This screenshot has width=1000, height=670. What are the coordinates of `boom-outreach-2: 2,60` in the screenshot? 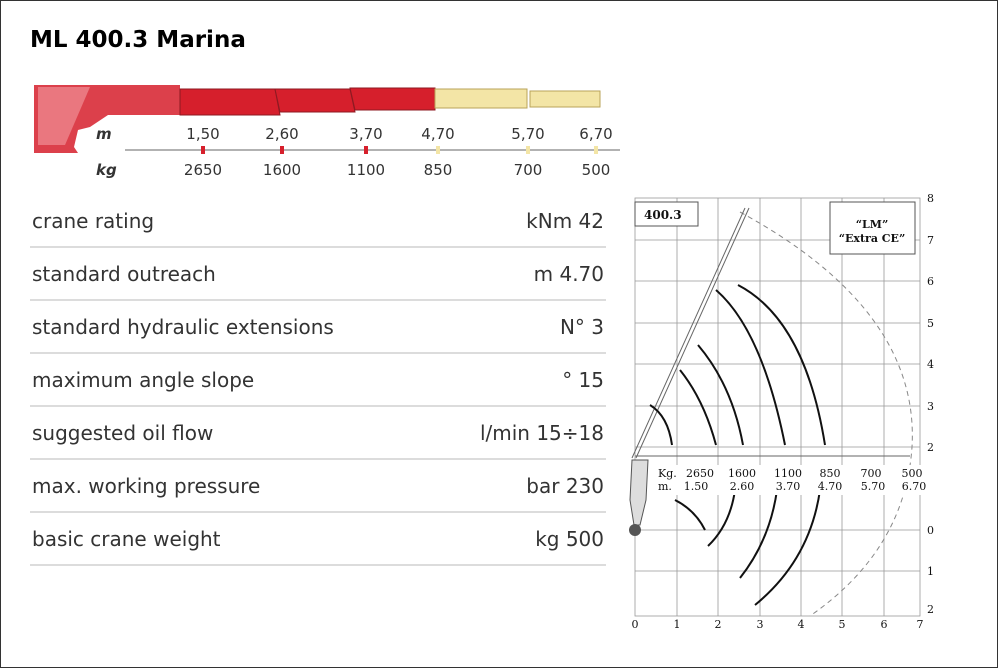 It's located at (281, 134).